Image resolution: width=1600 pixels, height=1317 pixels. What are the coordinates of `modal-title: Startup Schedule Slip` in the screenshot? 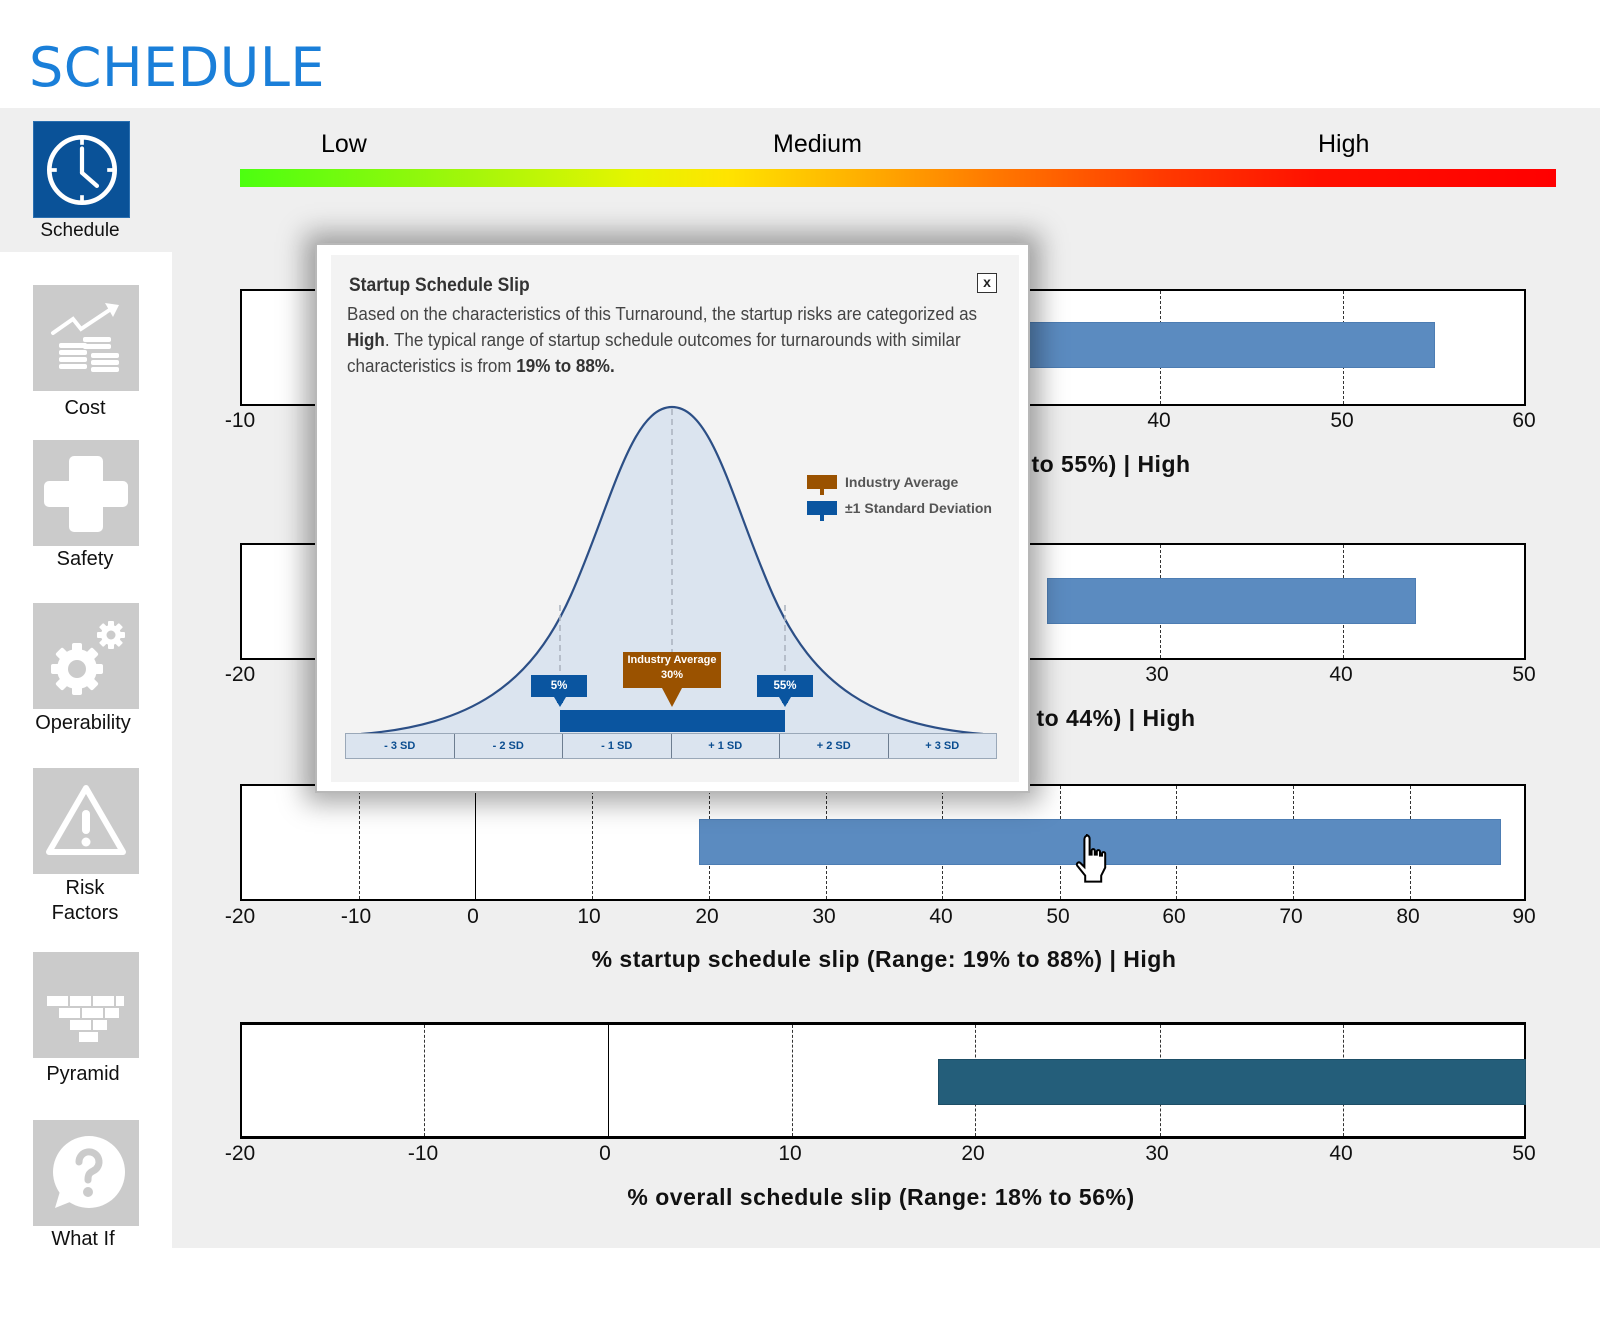 It's located at (439, 285).